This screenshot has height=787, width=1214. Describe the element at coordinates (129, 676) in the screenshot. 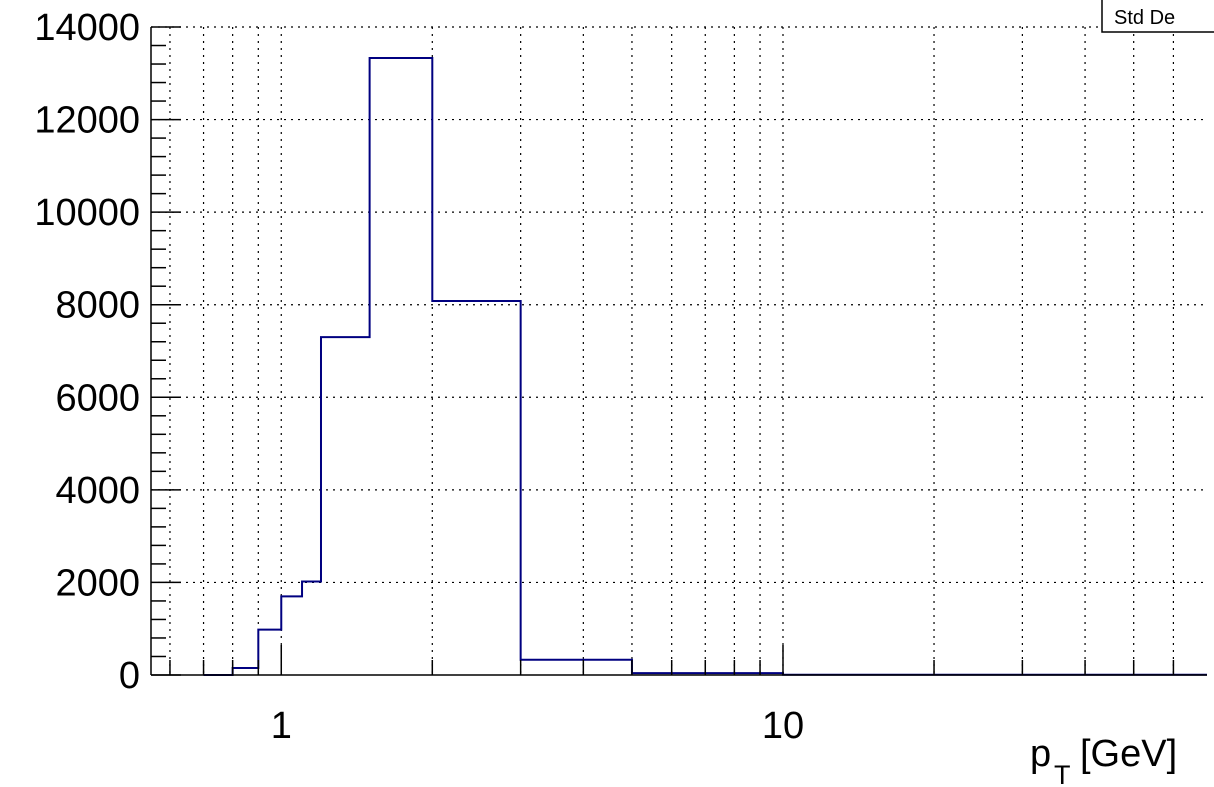

I see `y-tick-label: 0` at that location.